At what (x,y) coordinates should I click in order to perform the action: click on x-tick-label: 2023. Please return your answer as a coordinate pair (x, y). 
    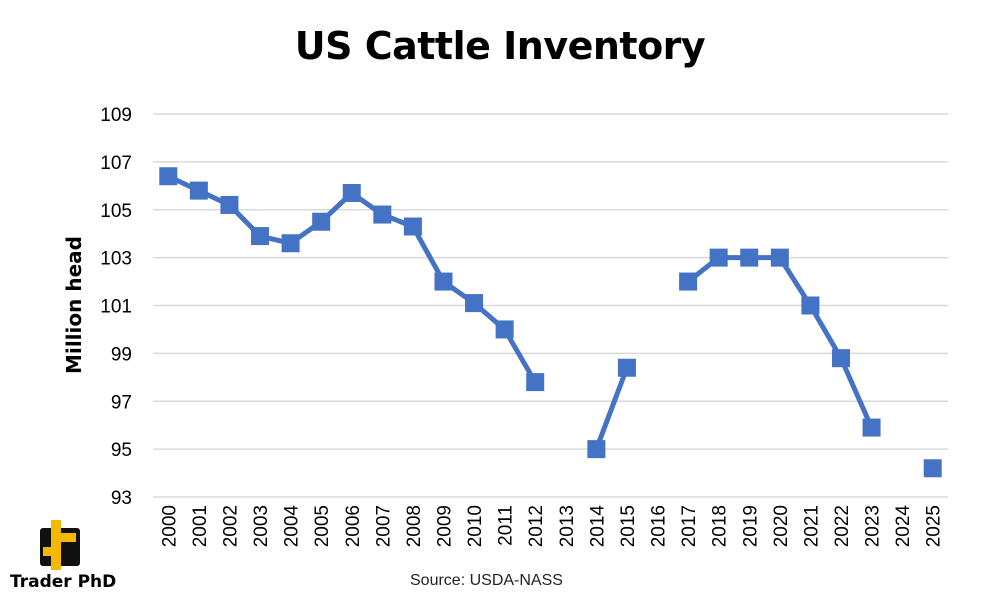
    Looking at the image, I should click on (873, 526).